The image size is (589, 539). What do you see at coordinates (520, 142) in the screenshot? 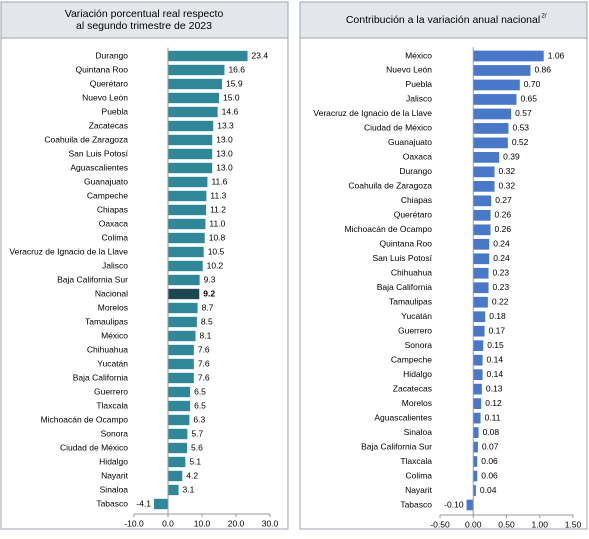
I see `value-label: 0.52` at bounding box center [520, 142].